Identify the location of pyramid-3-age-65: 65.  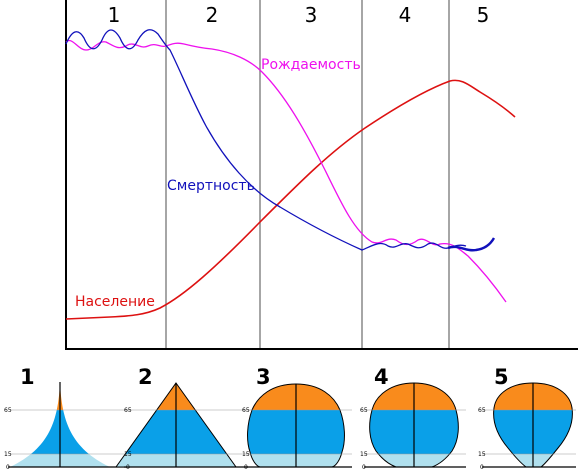
(246, 410).